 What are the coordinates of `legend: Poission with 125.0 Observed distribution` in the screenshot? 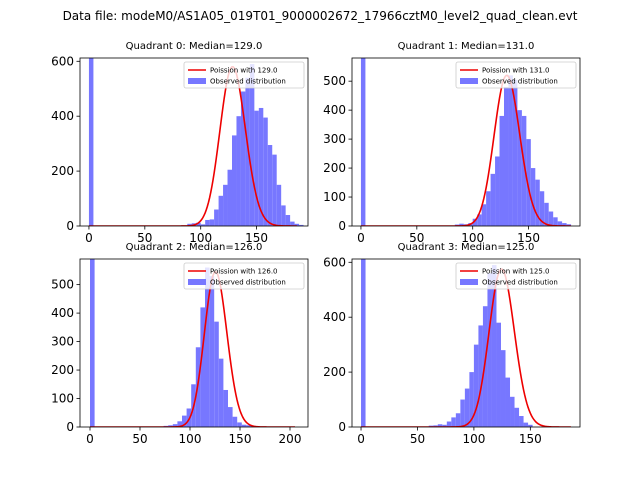 It's located at (516, 276).